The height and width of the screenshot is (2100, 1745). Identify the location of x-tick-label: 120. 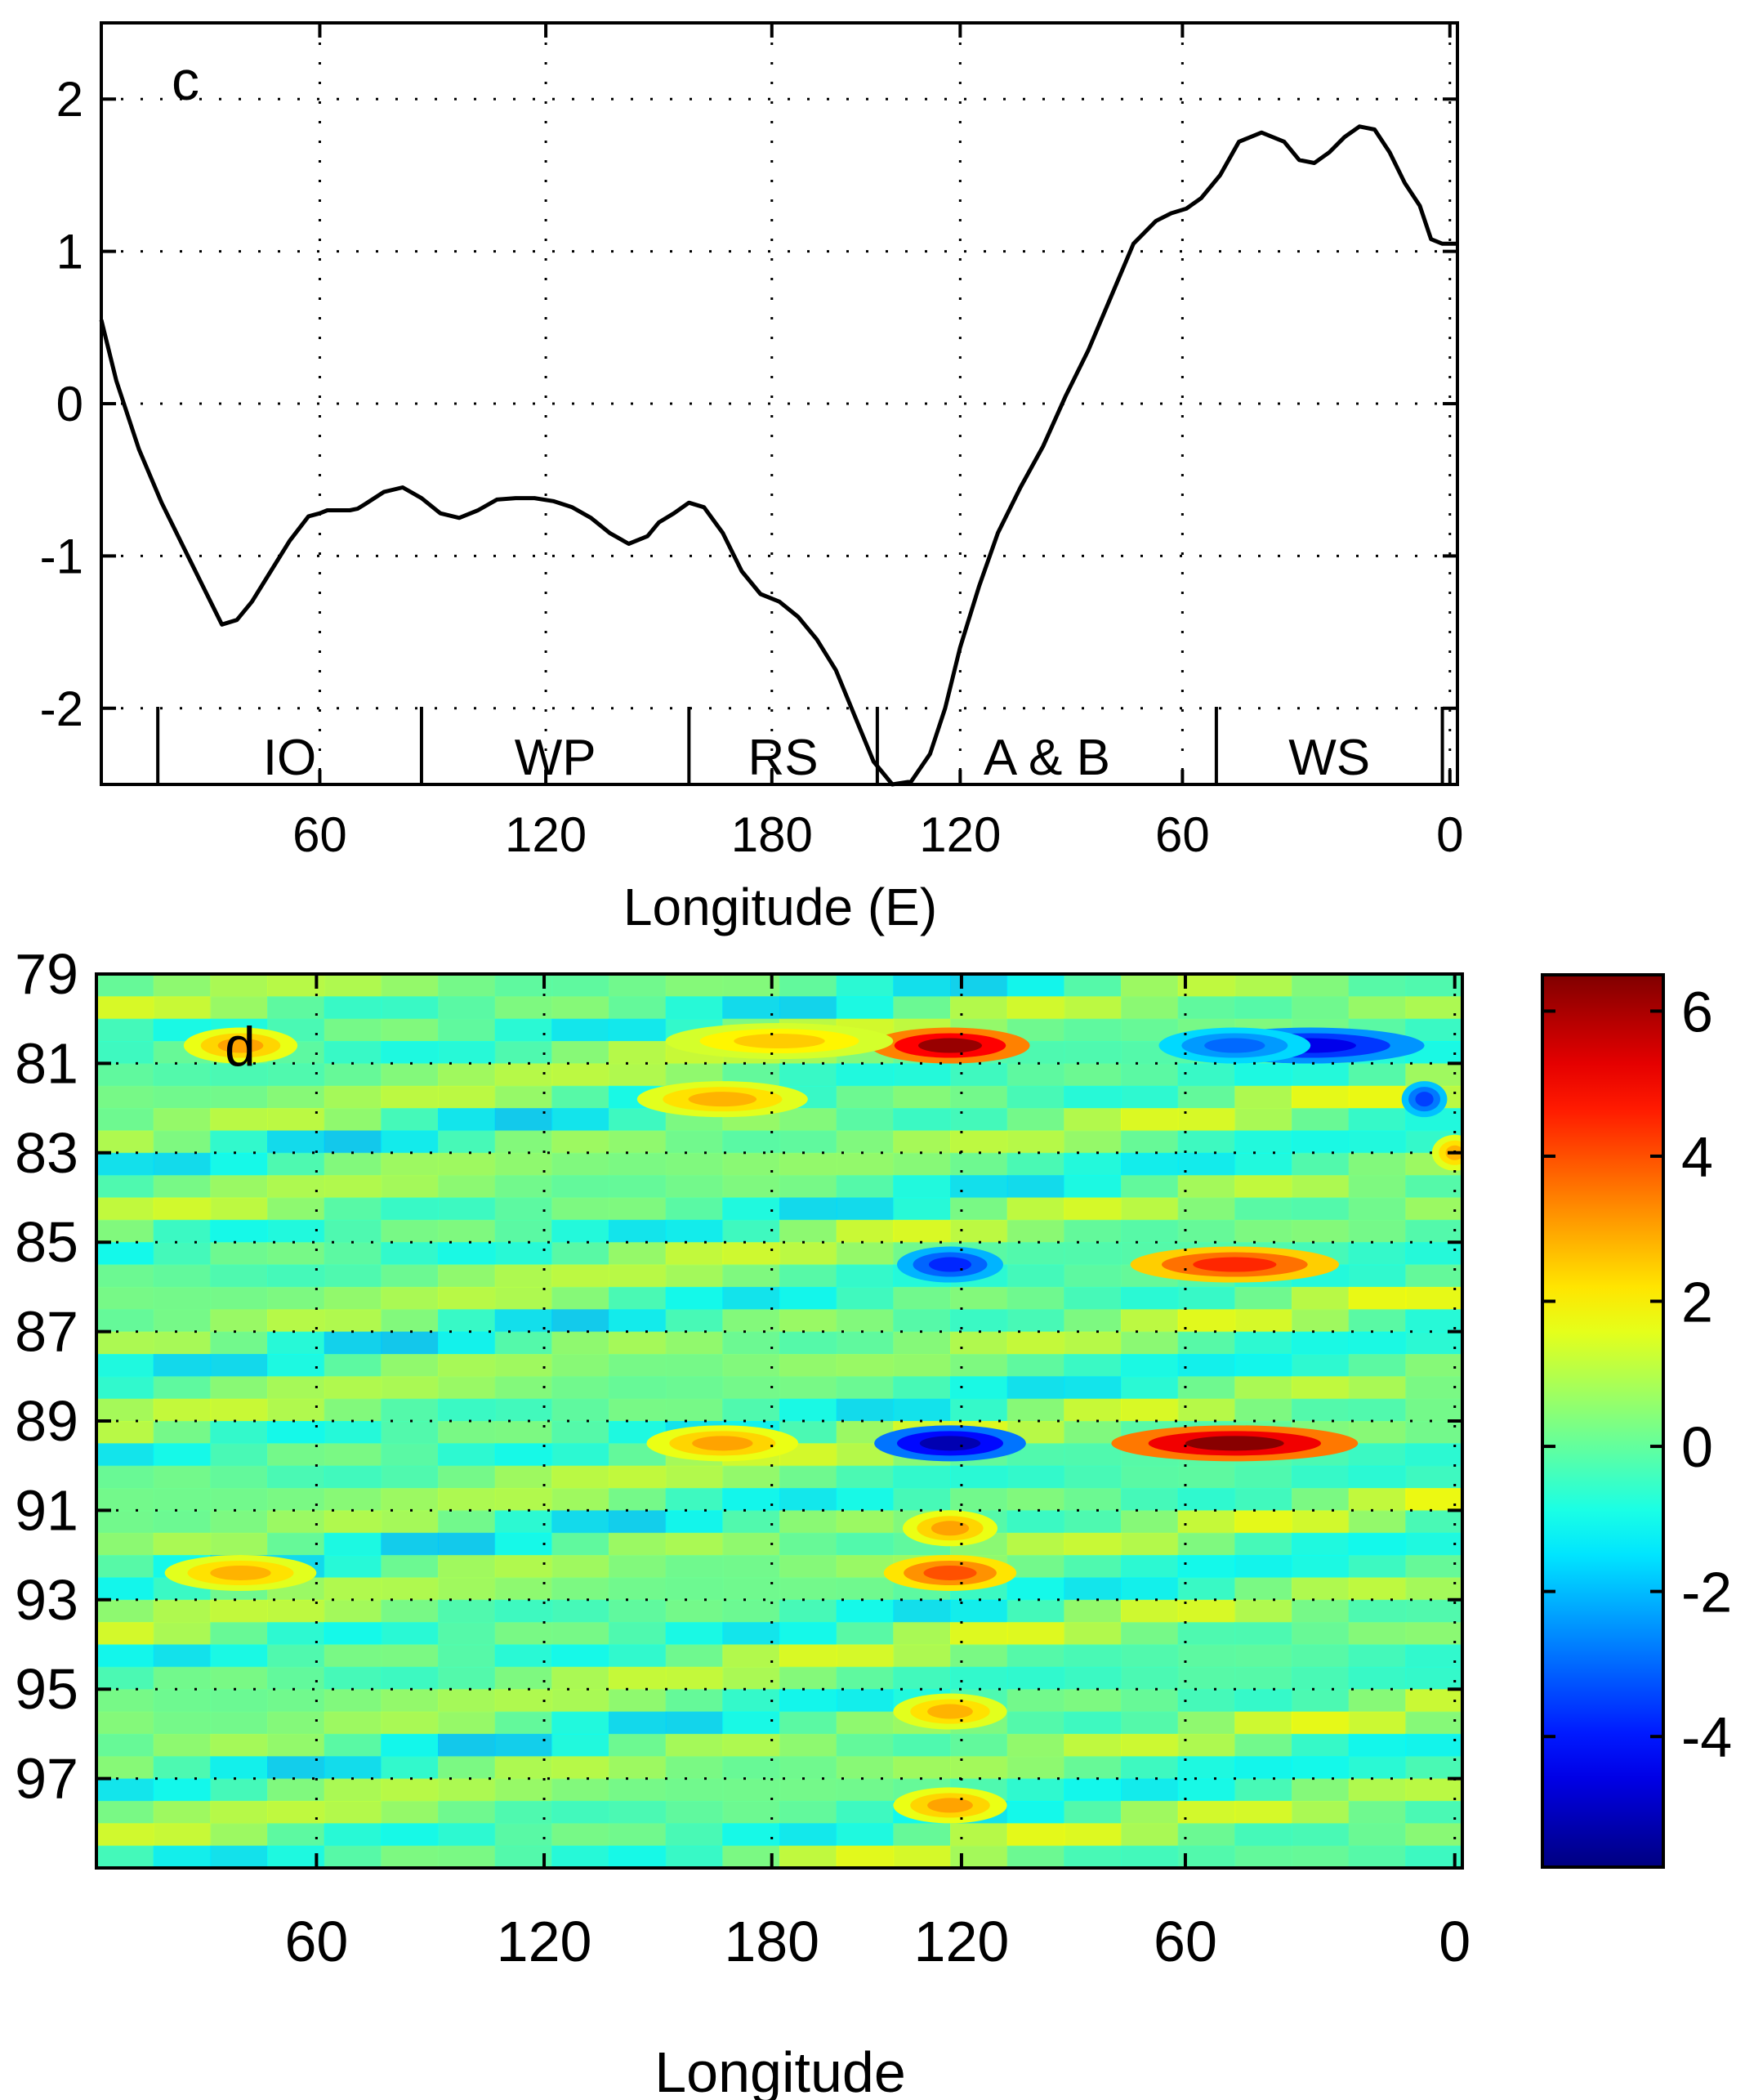
(962, 1941).